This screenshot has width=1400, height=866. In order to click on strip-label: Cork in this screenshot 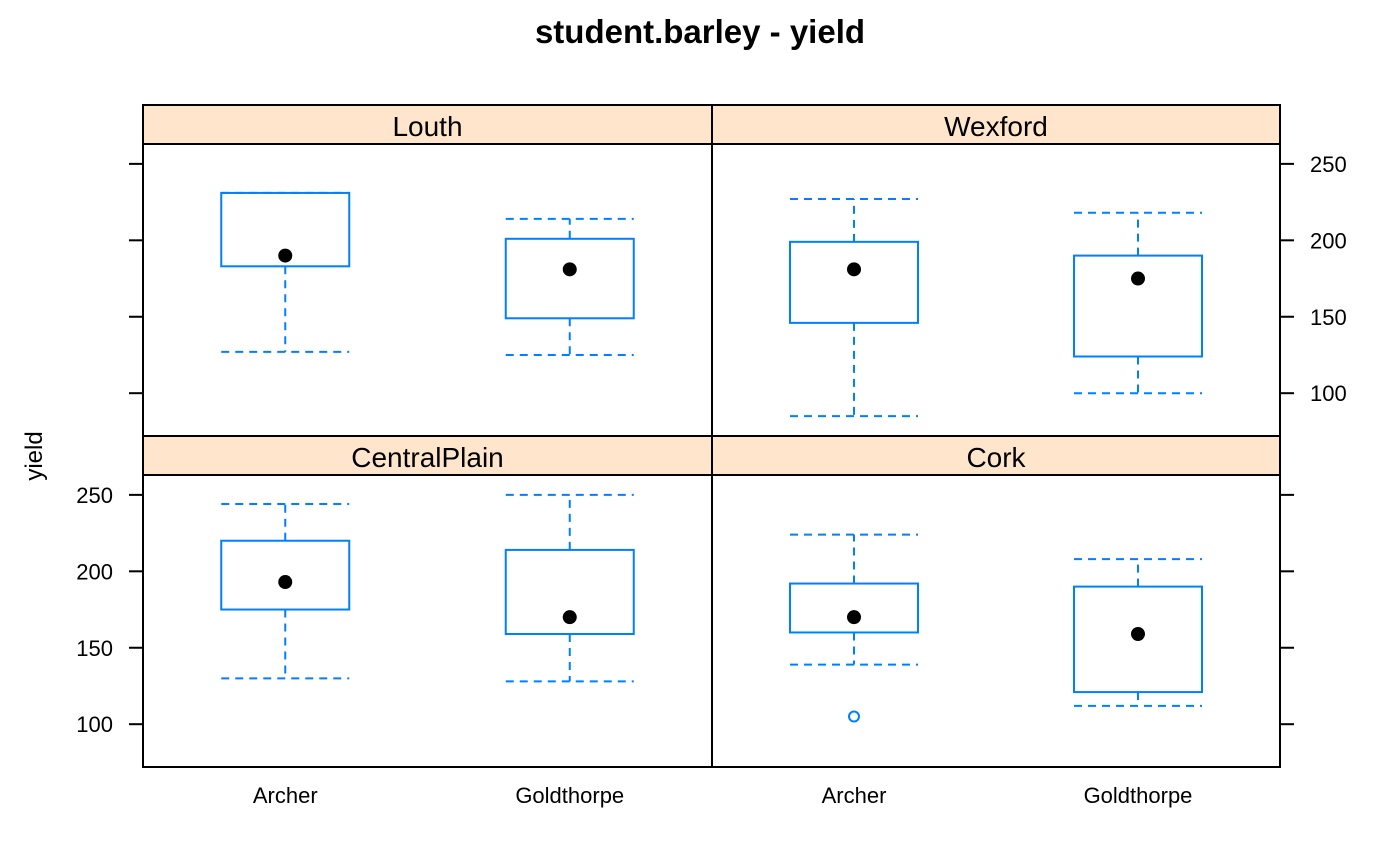, I will do `click(996, 457)`.